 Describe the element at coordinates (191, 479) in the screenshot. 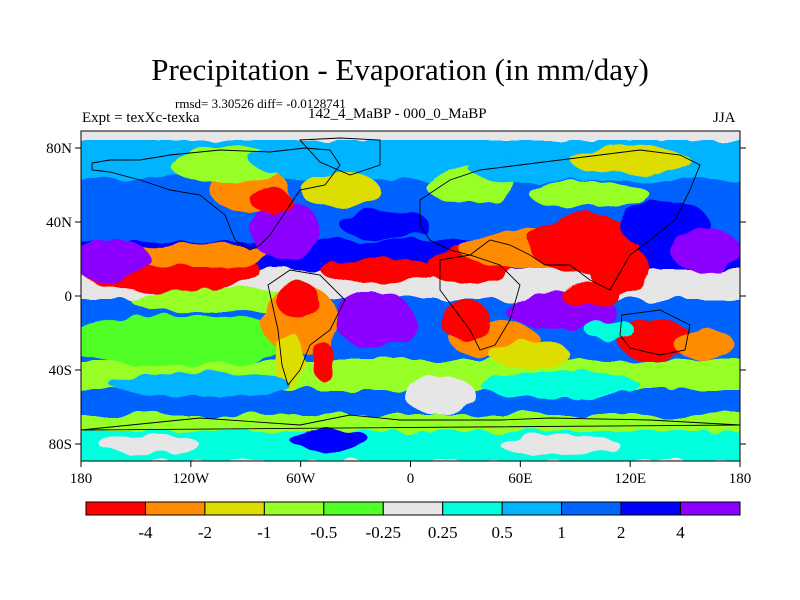

I see `lon-tick-label: 120W` at that location.